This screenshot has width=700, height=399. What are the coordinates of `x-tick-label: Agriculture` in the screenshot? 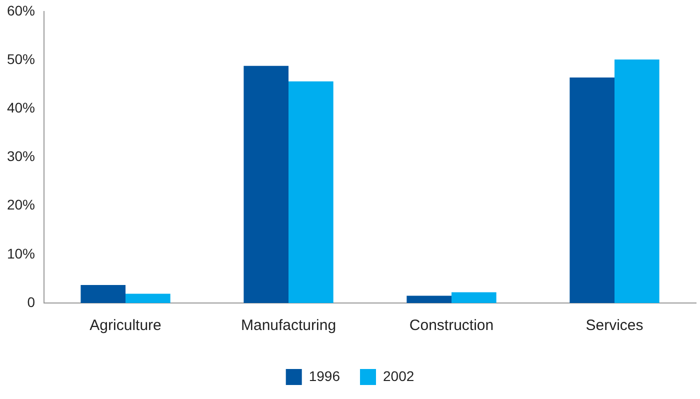 It's located at (126, 325).